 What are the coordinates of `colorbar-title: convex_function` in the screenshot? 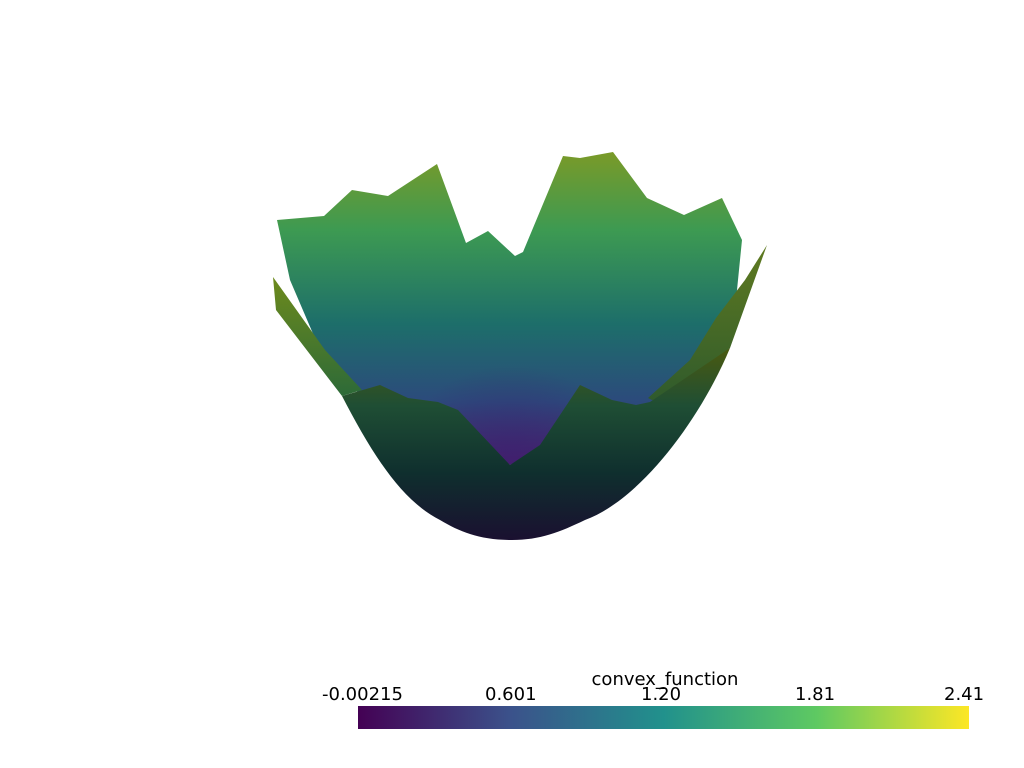 It's located at (665, 679).